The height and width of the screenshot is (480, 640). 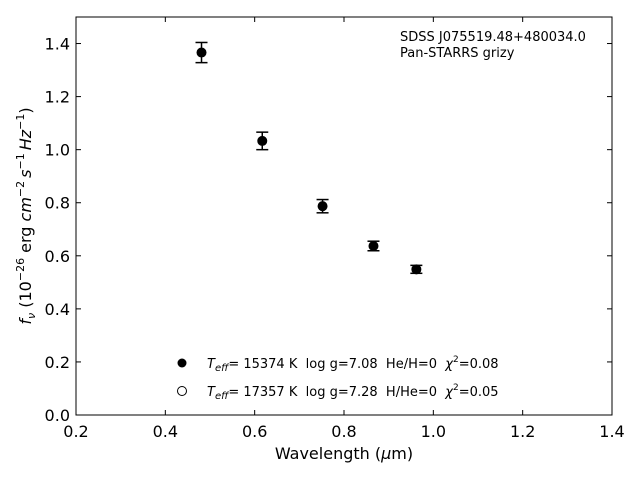 What do you see at coordinates (611, 431) in the screenshot?
I see `x-tick-label: 1.4` at bounding box center [611, 431].